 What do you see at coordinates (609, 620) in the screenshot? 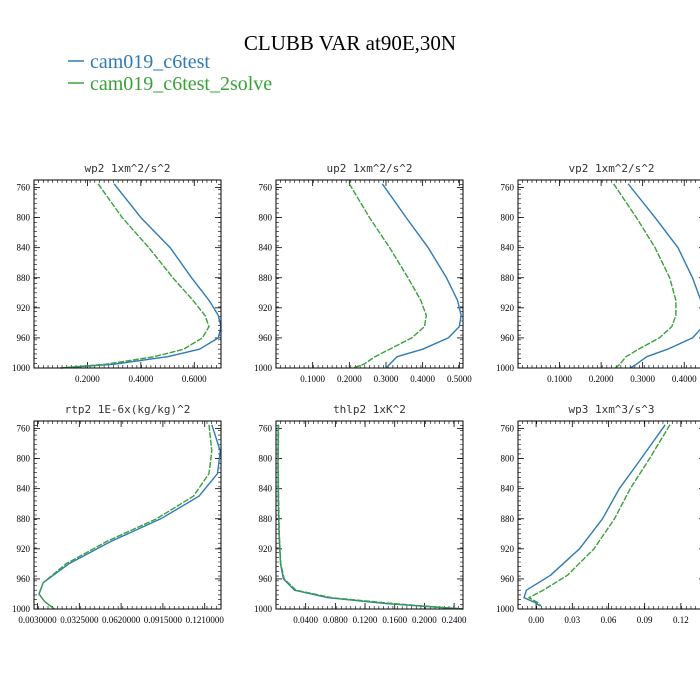
I see `x-tick-label: 0.06` at bounding box center [609, 620].